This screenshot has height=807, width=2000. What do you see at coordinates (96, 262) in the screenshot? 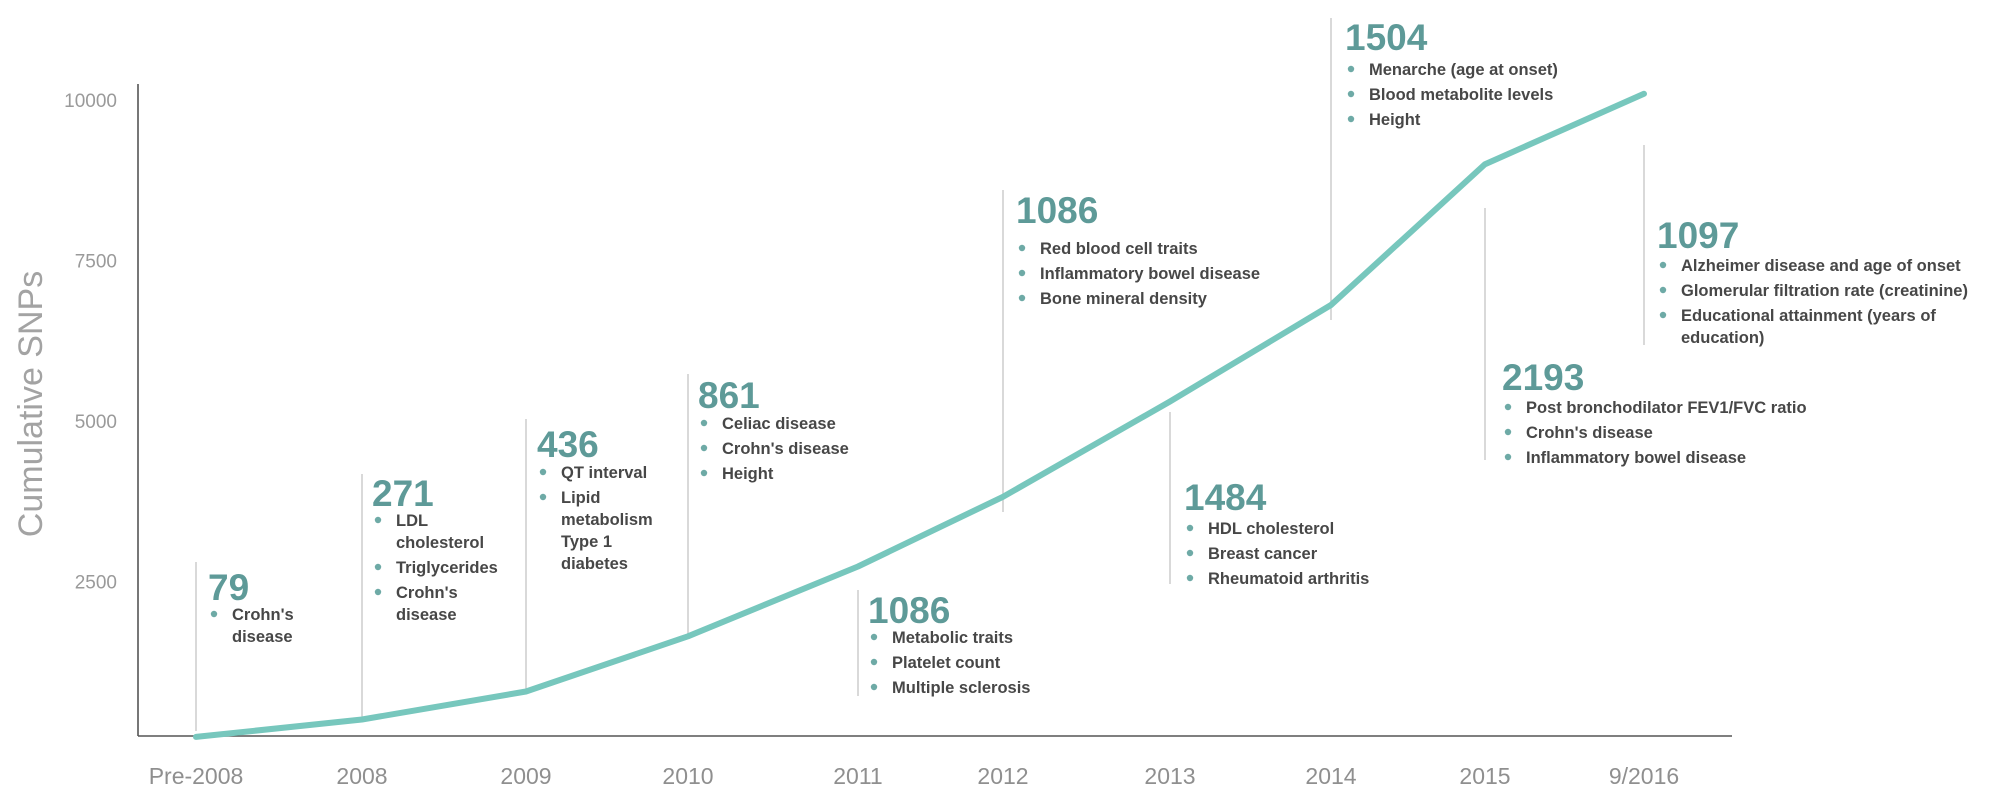
I see `y-tick-label: 7500` at bounding box center [96, 262].